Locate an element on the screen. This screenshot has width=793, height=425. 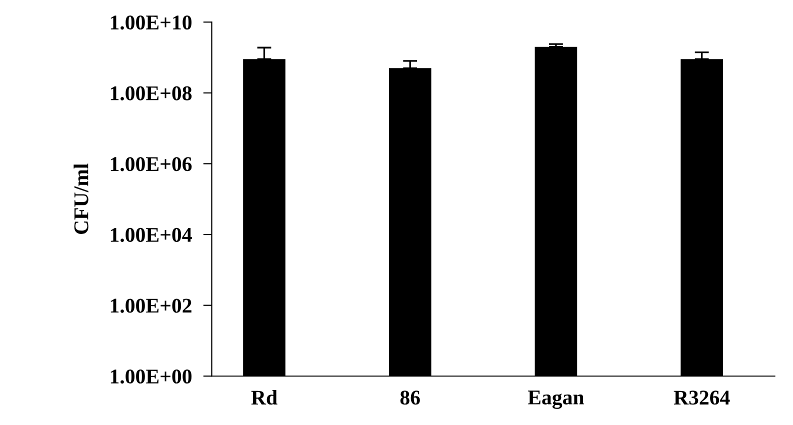
x-tick-label: 86 is located at coordinates (410, 397).